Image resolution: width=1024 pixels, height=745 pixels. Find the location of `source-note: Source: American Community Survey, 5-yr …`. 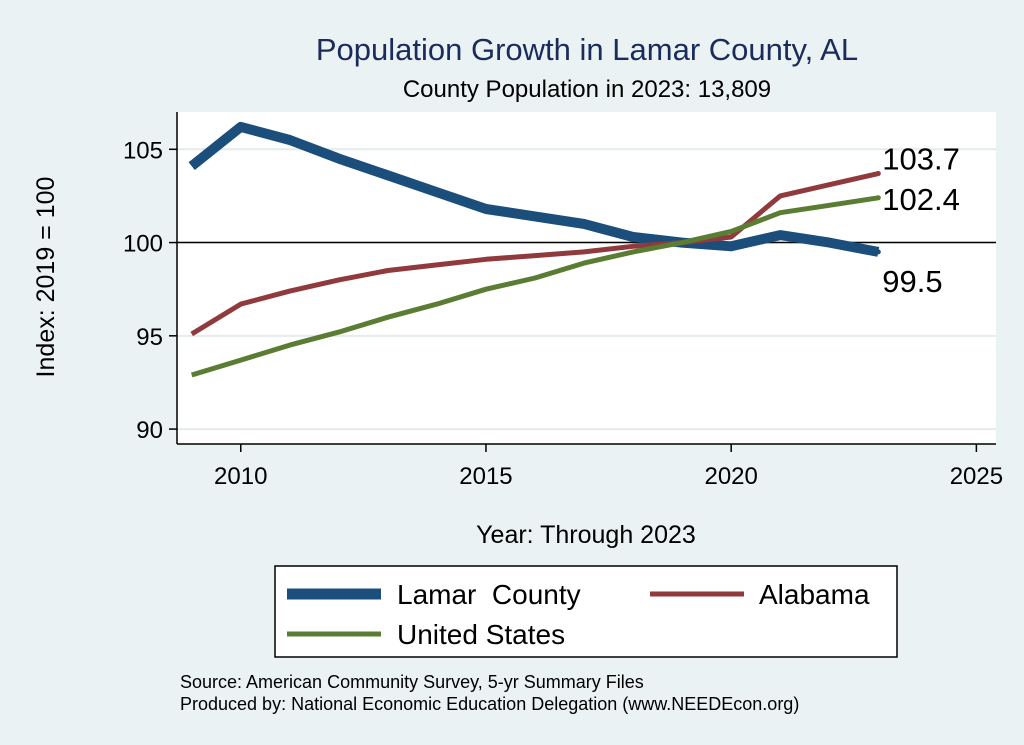

source-note: Source: American Community Survey, 5-yr … is located at coordinates (412, 682).